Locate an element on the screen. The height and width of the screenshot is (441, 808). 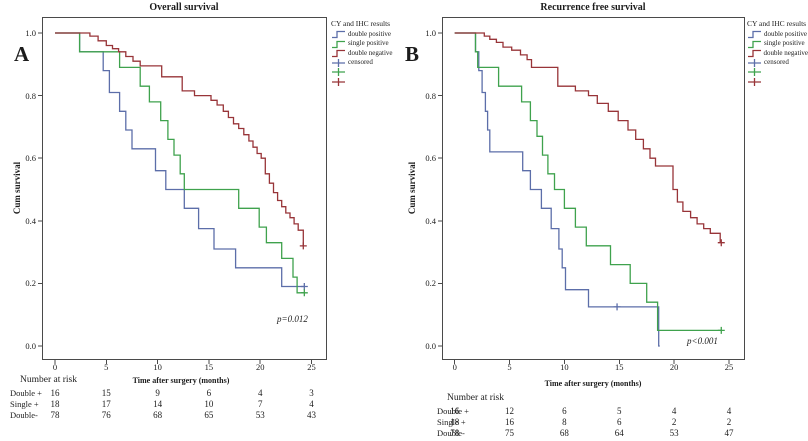
x-axis-label: Time after surgery (months) is located at coordinates (181, 380).